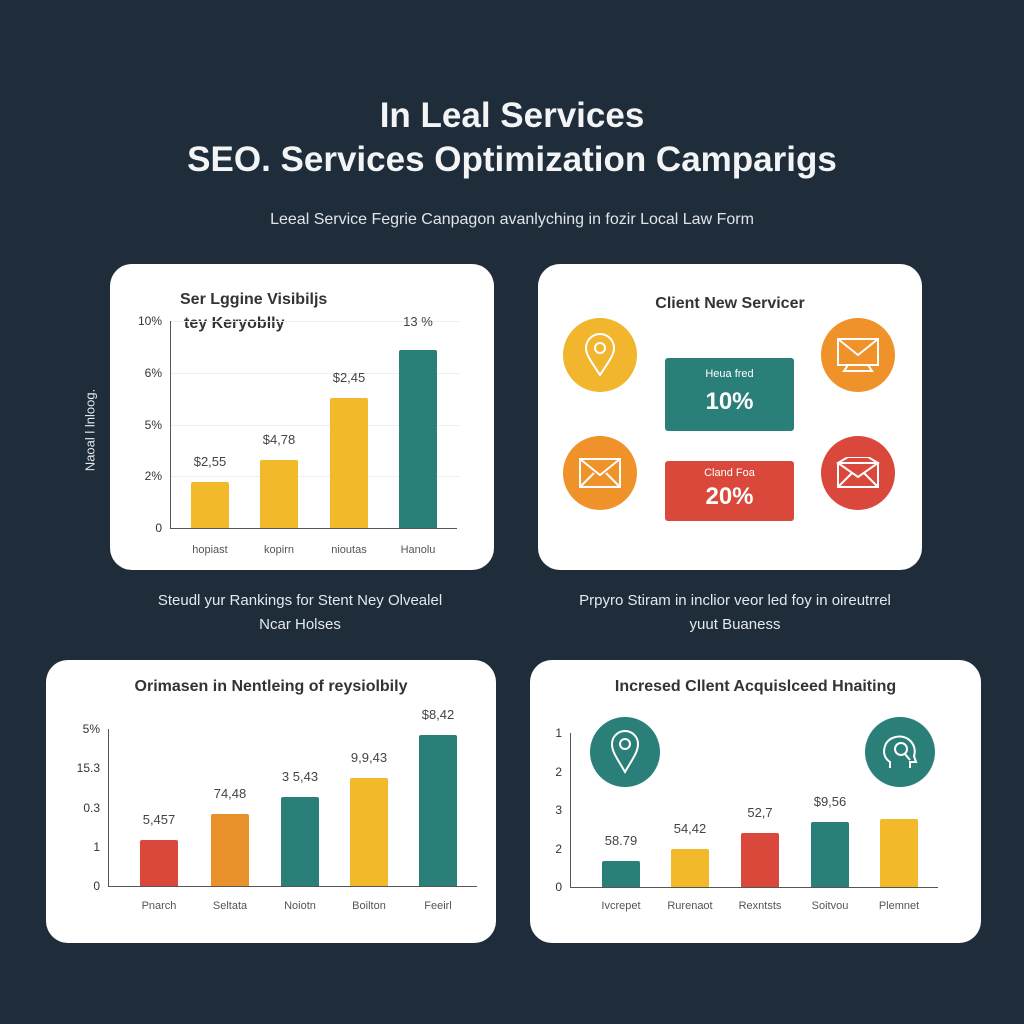 The image size is (1024, 1024). Describe the element at coordinates (300, 776) in the screenshot. I see `data-label: 3 5,43` at that location.